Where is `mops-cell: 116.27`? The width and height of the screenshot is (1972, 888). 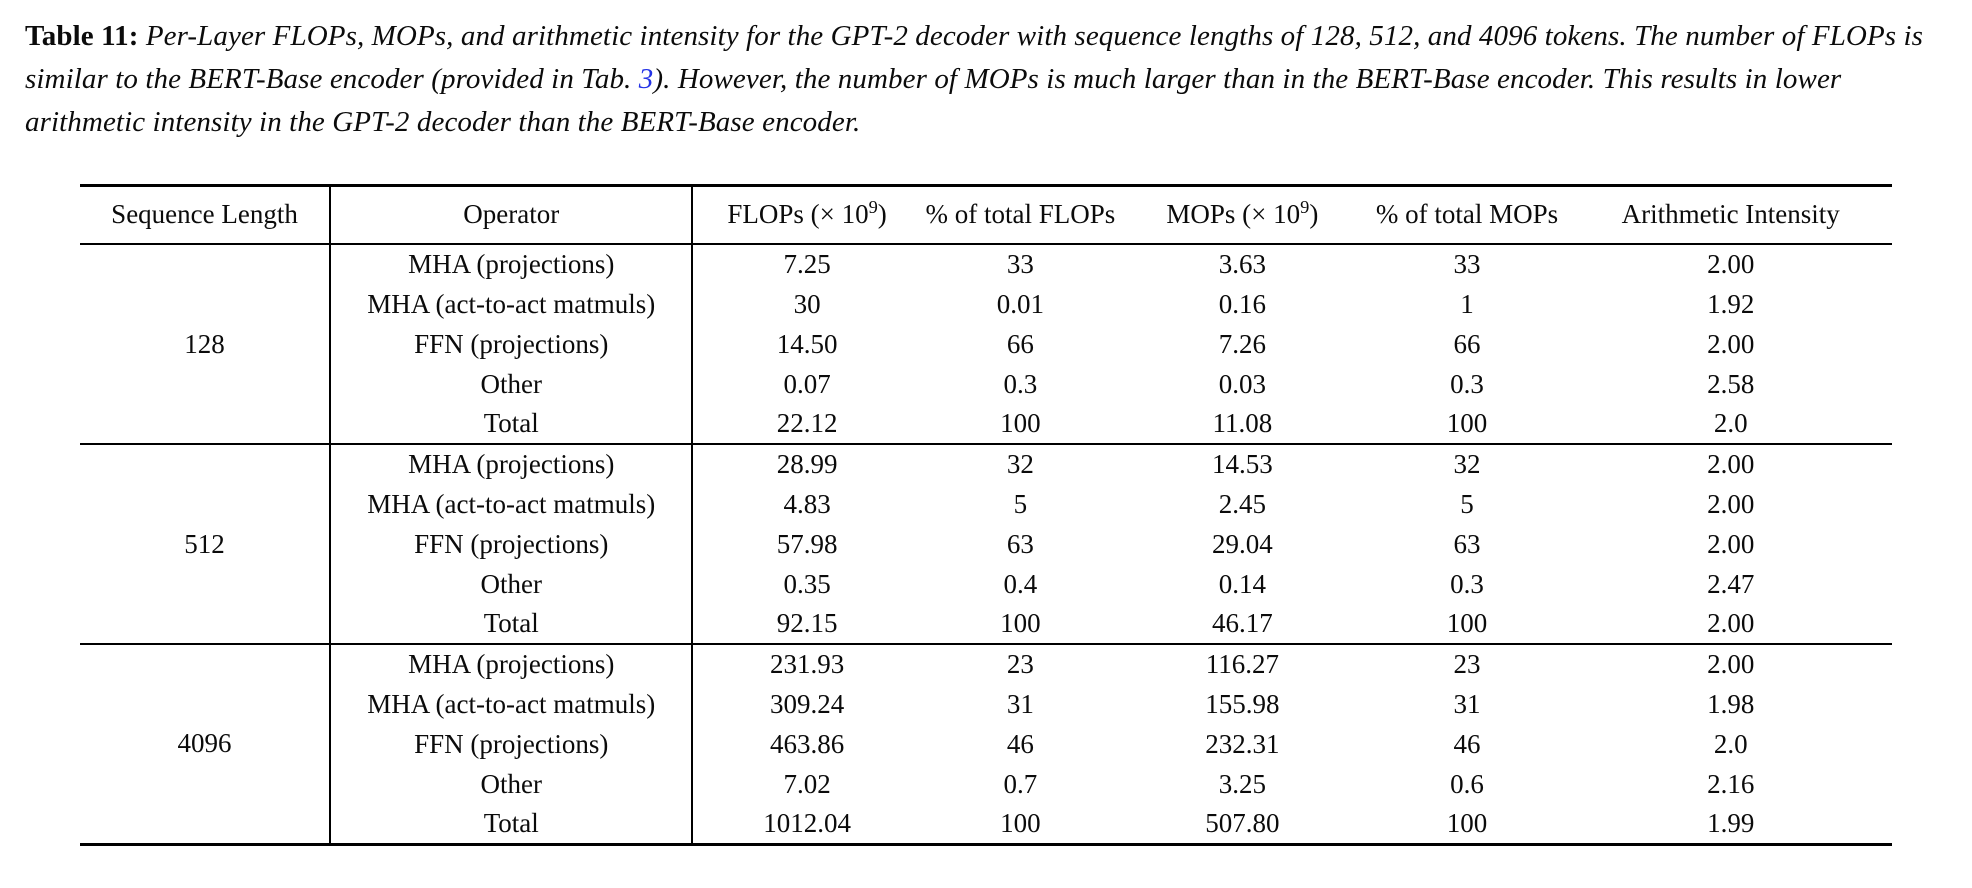
mops-cell: 116.27 is located at coordinates (1242, 664).